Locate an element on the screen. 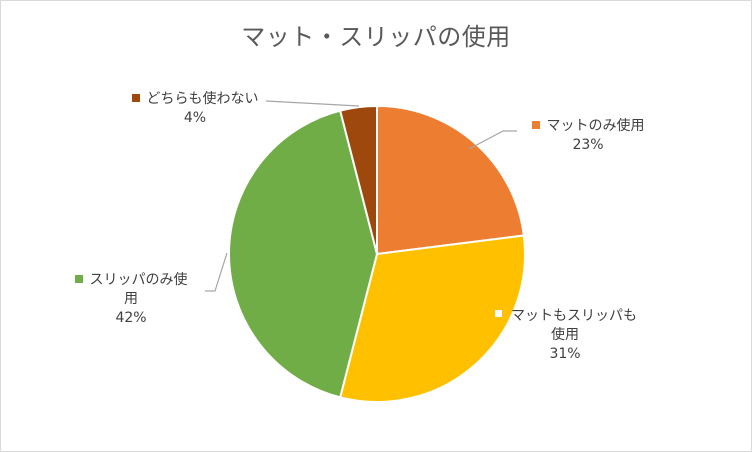 The height and width of the screenshot is (452, 752). pie-slice-slipper-only is located at coordinates (303, 254).